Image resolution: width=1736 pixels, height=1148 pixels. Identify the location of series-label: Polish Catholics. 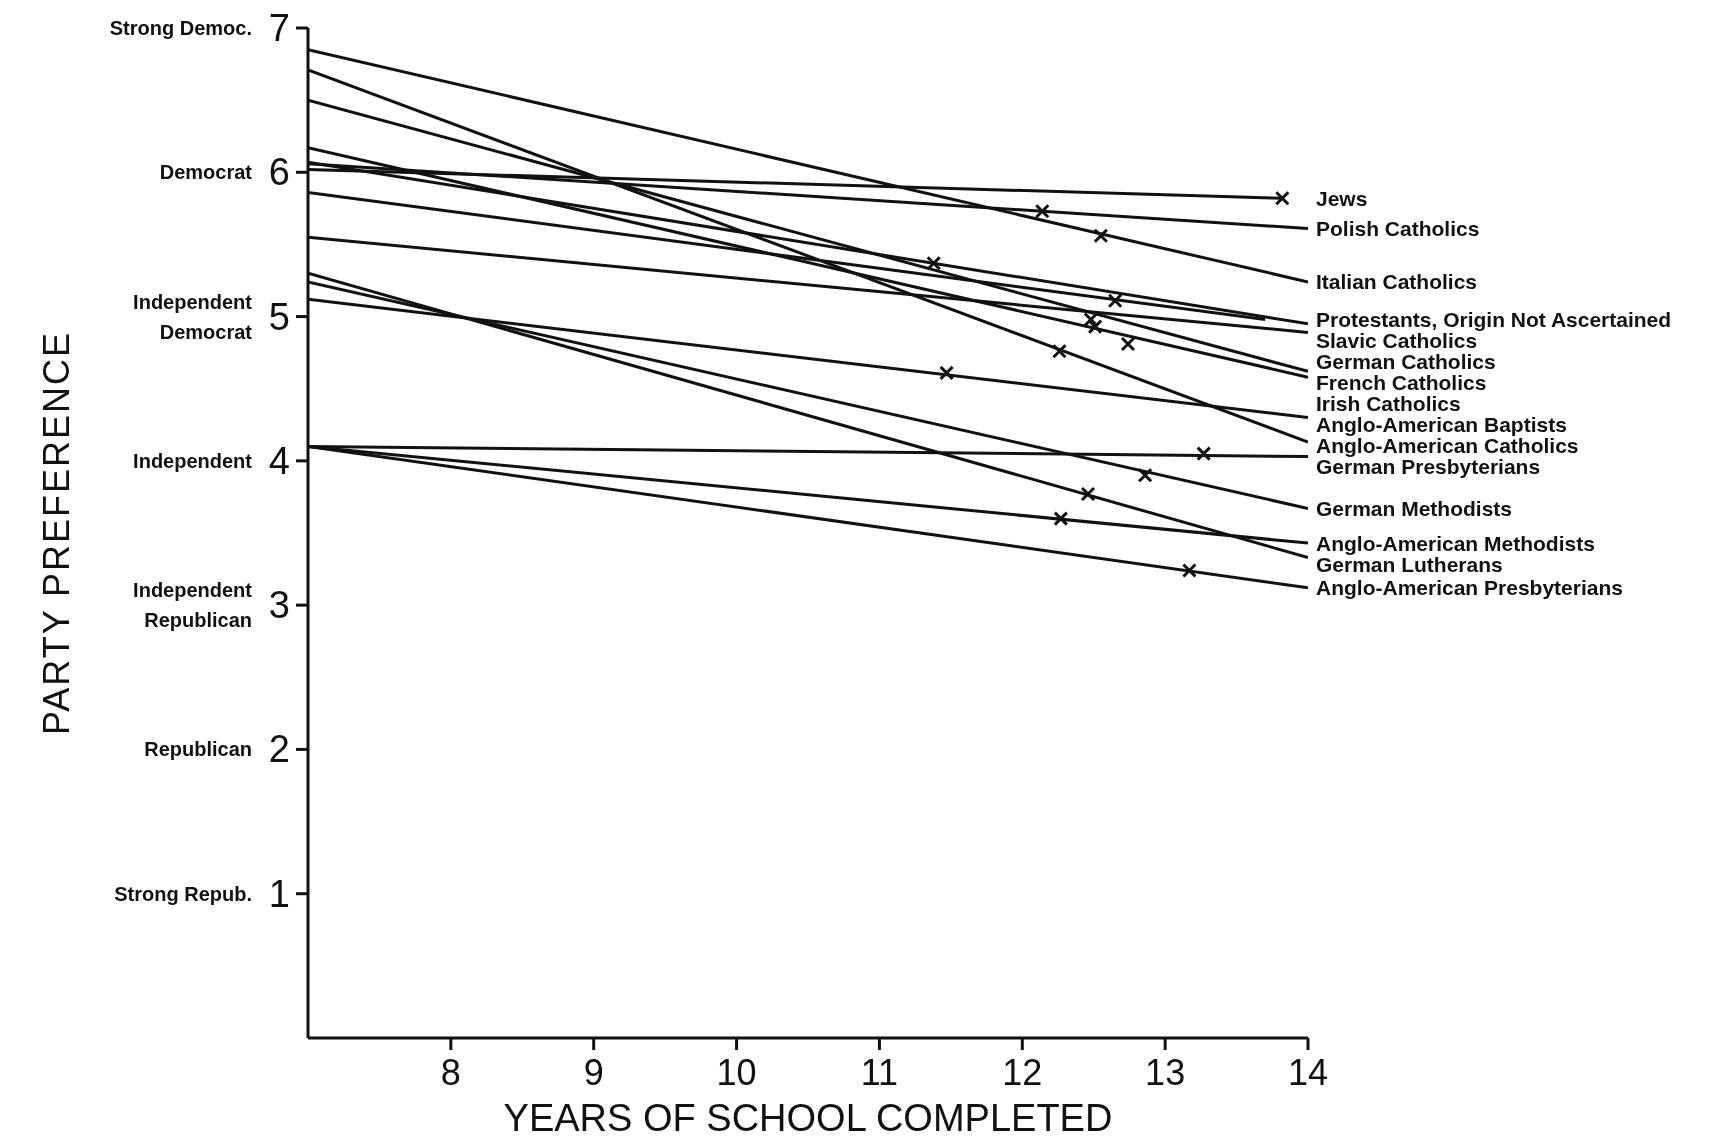
(1398, 229).